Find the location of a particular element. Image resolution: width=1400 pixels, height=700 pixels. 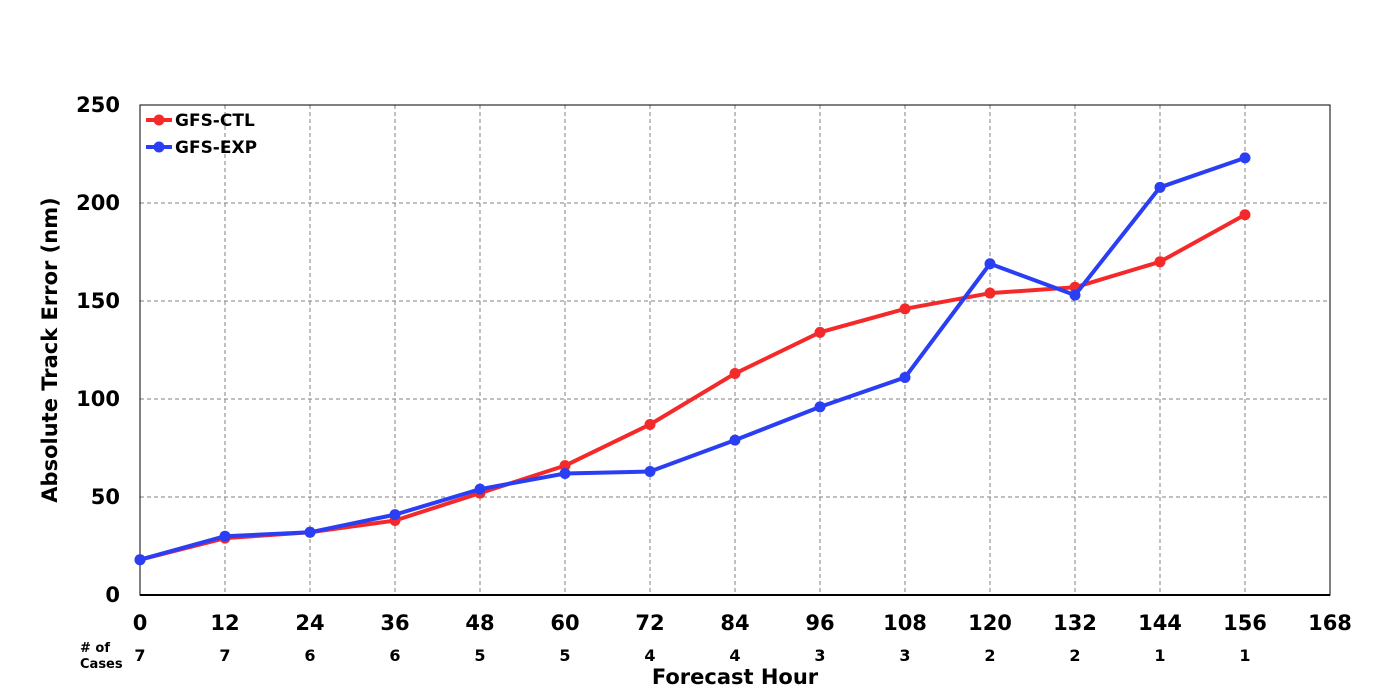

x-tick-label-60: 60 is located at coordinates (564, 623).